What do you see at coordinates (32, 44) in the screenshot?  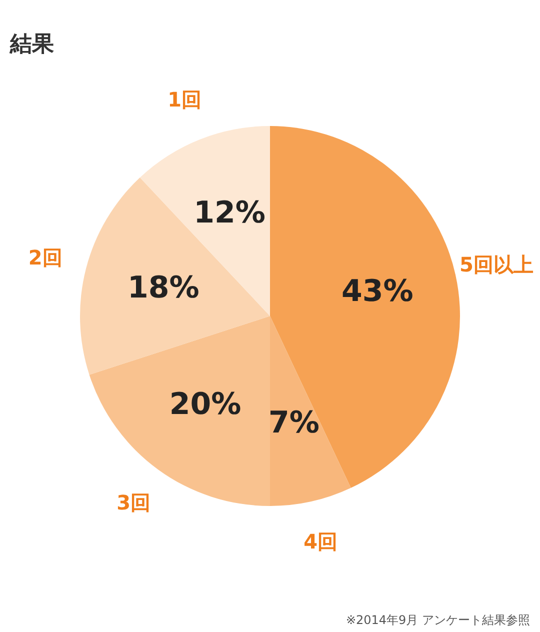 I see `chart-title: 結果` at bounding box center [32, 44].